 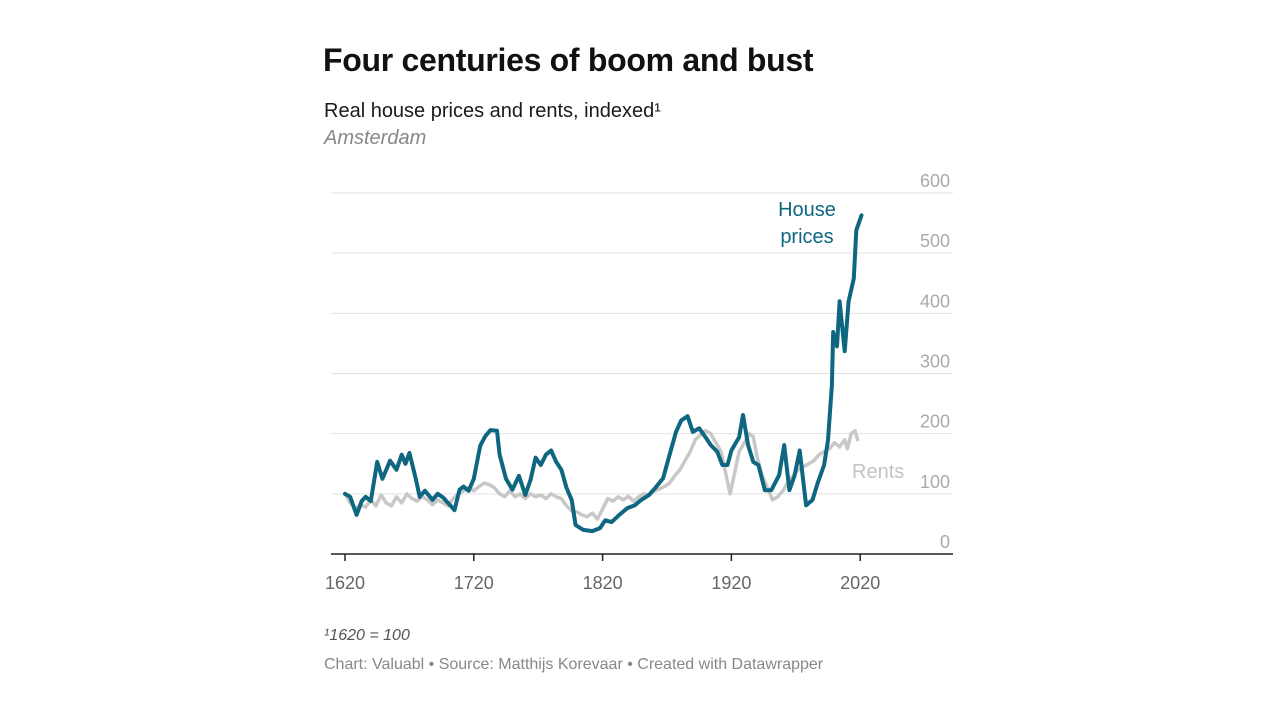 I want to click on y-tick-label: 500, so click(x=935, y=241).